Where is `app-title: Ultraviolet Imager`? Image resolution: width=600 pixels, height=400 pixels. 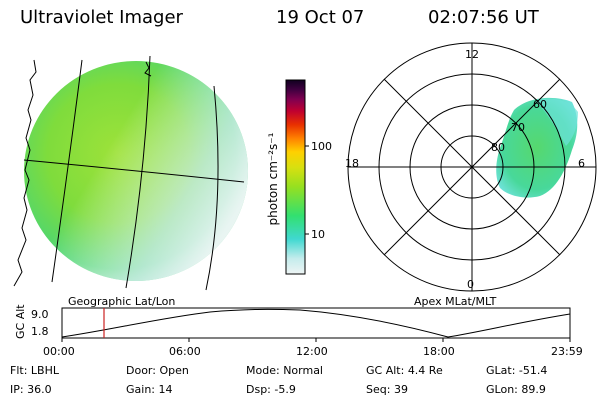
app-title: Ultraviolet Imager is located at coordinates (101, 17).